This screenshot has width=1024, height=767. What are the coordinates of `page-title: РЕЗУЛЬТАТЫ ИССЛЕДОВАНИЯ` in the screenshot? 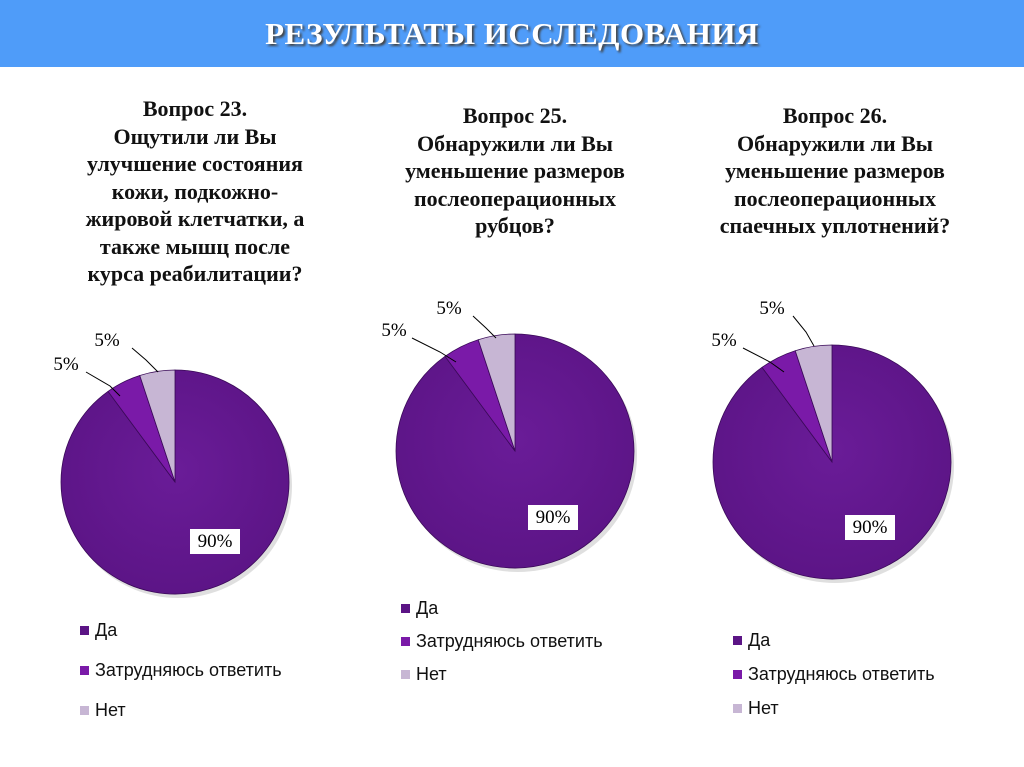 It's located at (512, 33).